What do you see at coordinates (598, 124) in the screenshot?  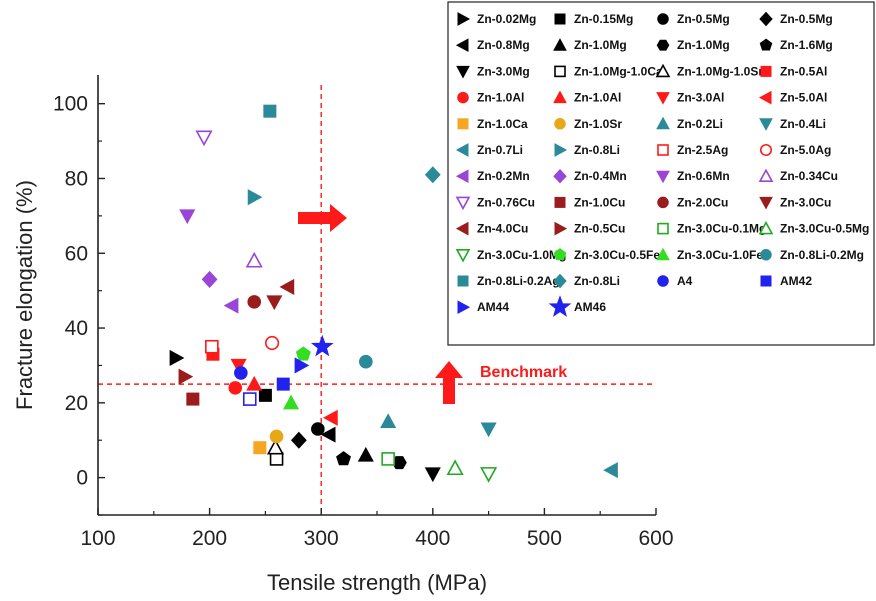 I see `legend-label: Zn-1.0Sr` at bounding box center [598, 124].